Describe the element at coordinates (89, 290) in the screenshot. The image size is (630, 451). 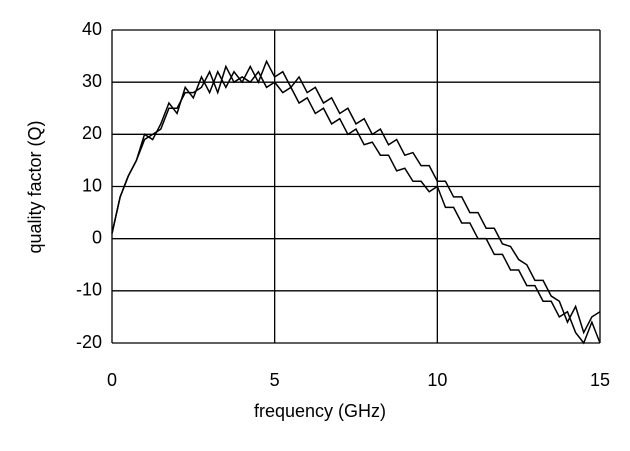
I see `y-tick-label: -10` at that location.